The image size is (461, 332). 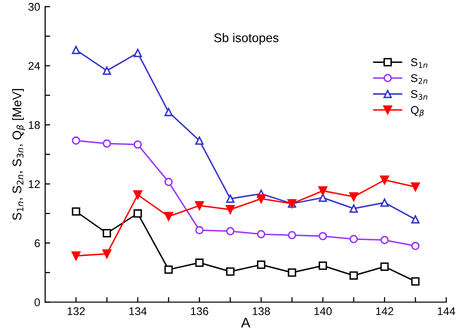 I want to click on legend-label: S$_{3n}$, so click(x=419, y=95).